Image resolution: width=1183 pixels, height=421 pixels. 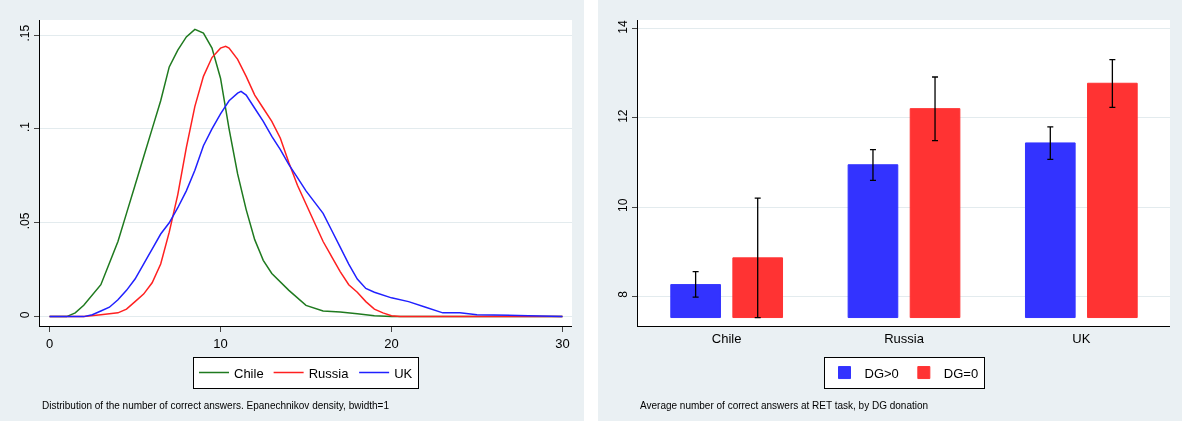 I want to click on x-tick-label: 0, so click(x=49, y=343).